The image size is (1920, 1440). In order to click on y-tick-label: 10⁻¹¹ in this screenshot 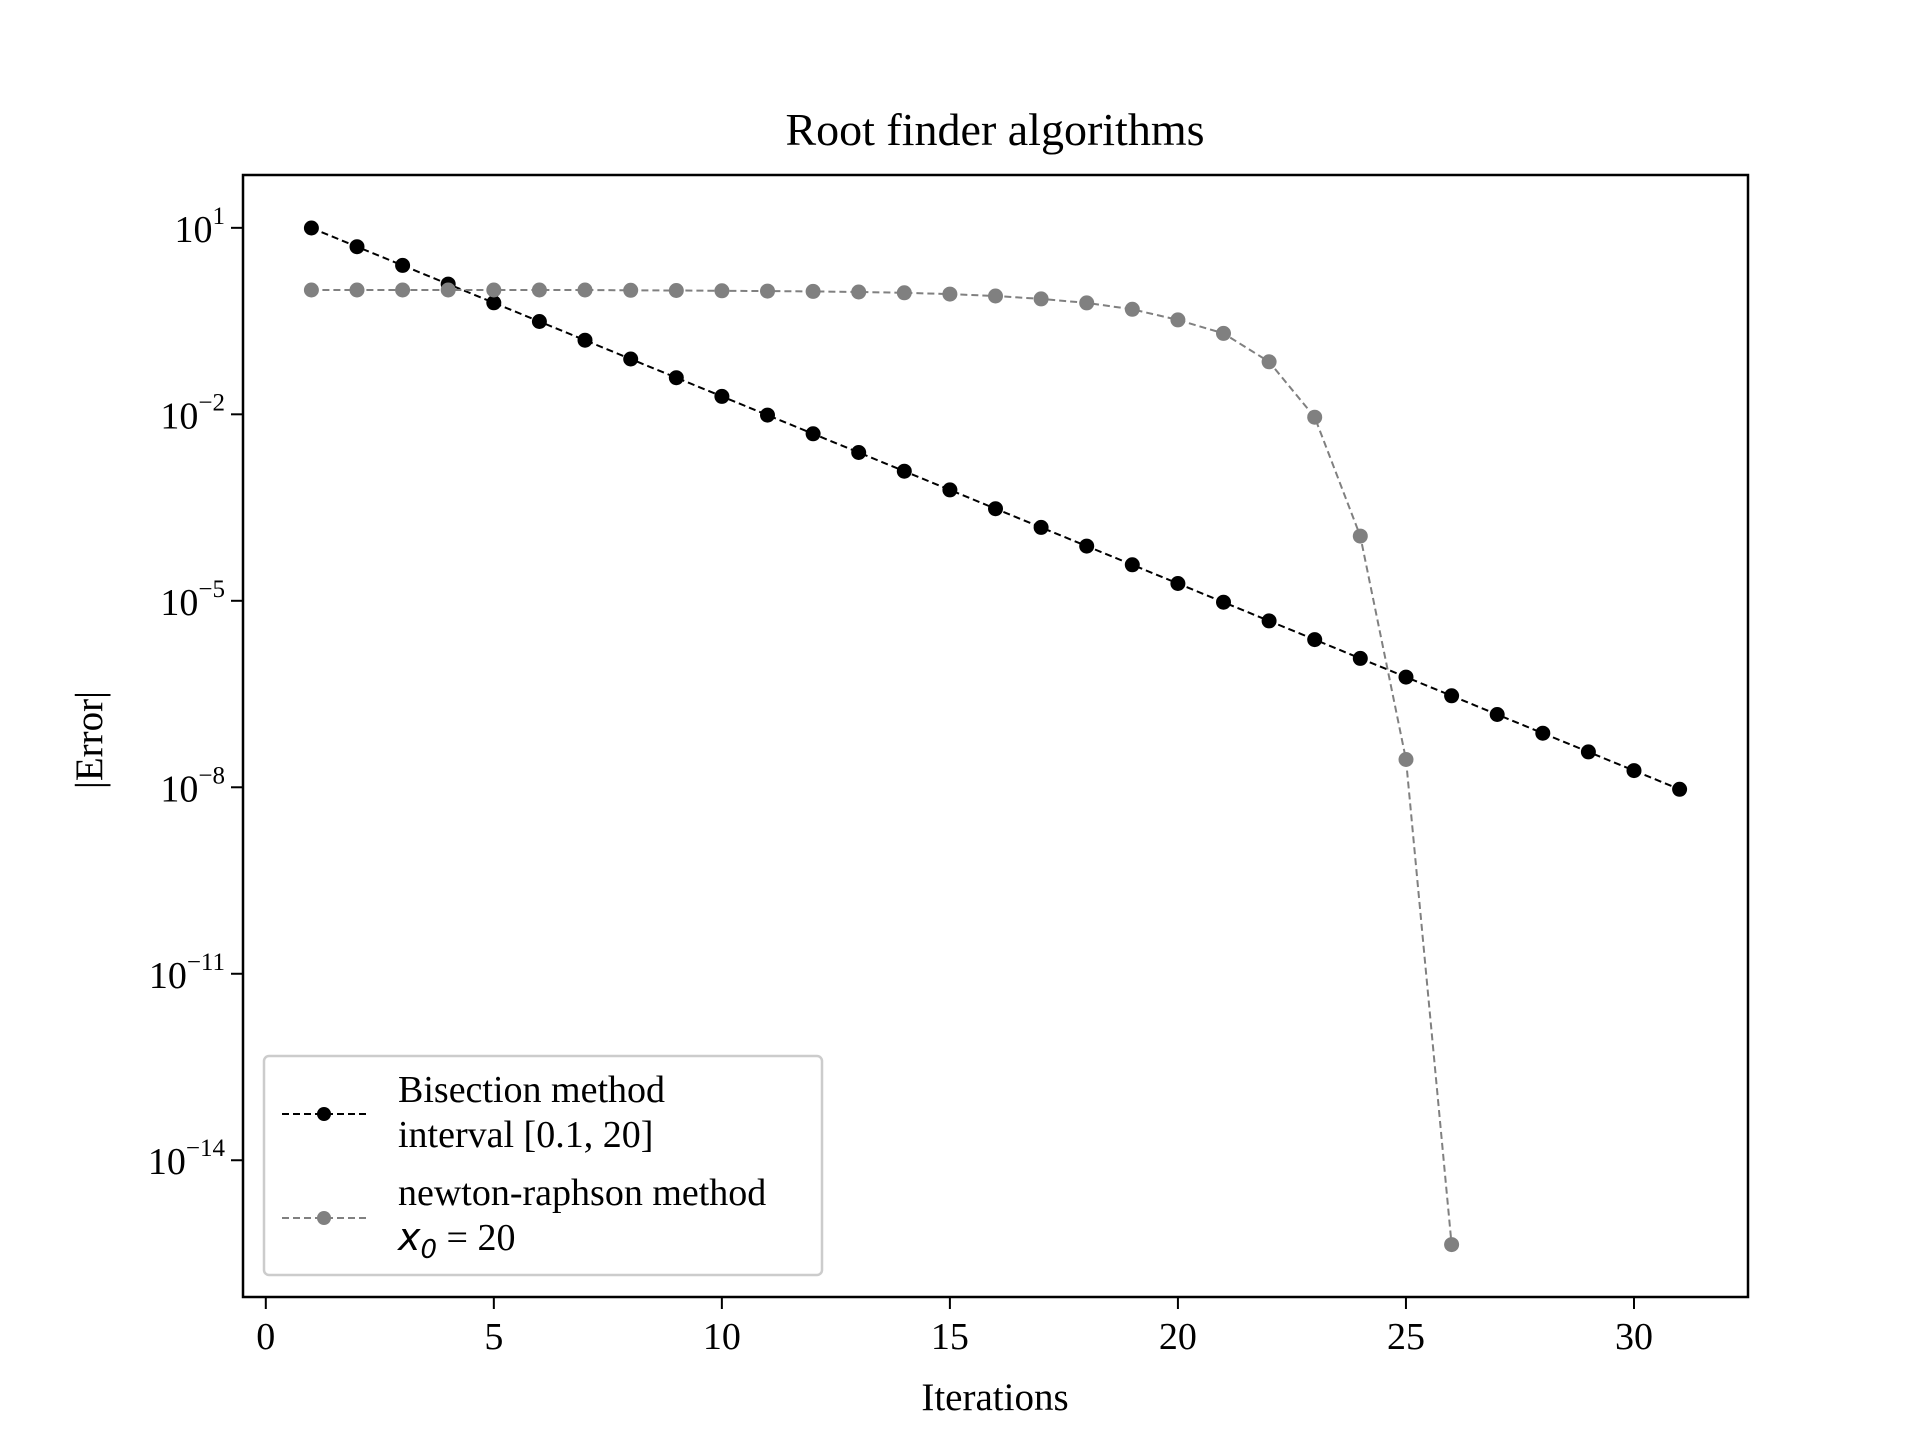, I will do `click(187, 973)`.